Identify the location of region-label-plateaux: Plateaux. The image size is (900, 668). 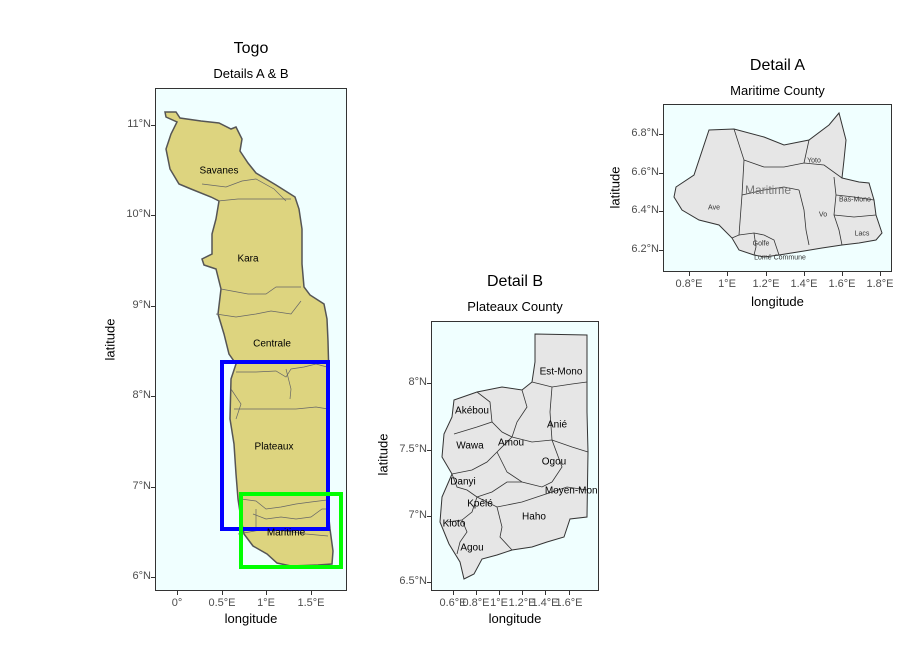
(274, 447).